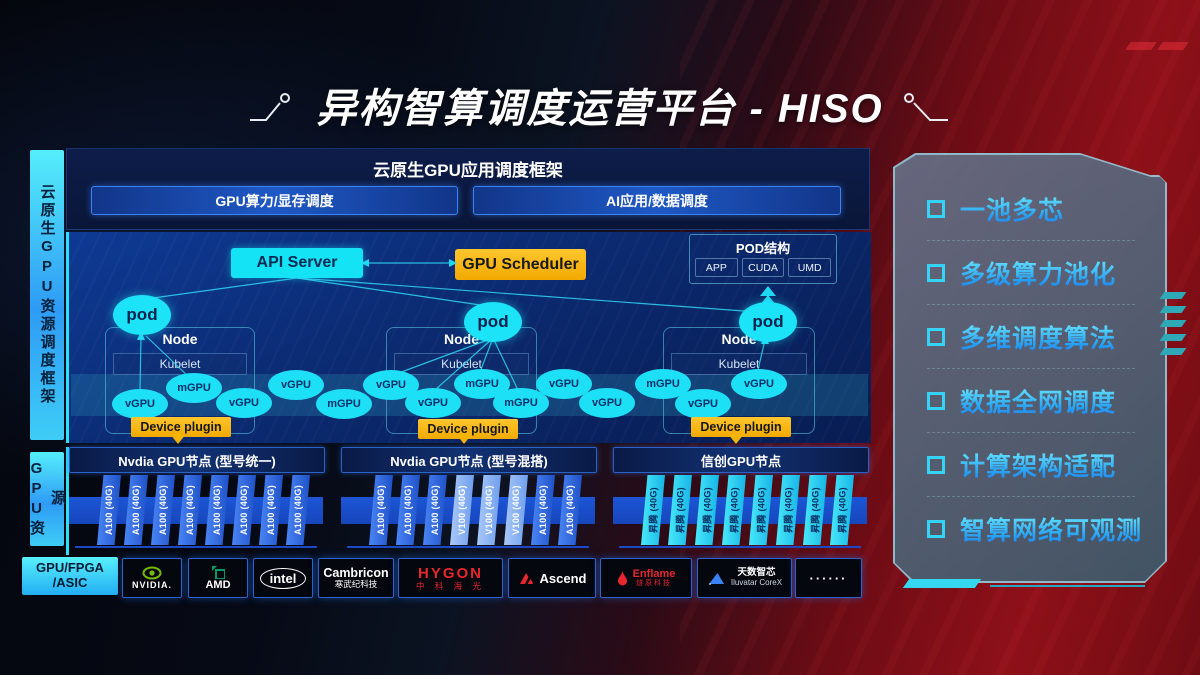 Image resolution: width=1200 pixels, height=675 pixels. Describe the element at coordinates (218, 584) in the screenshot. I see `vendor-name: AMD` at that location.